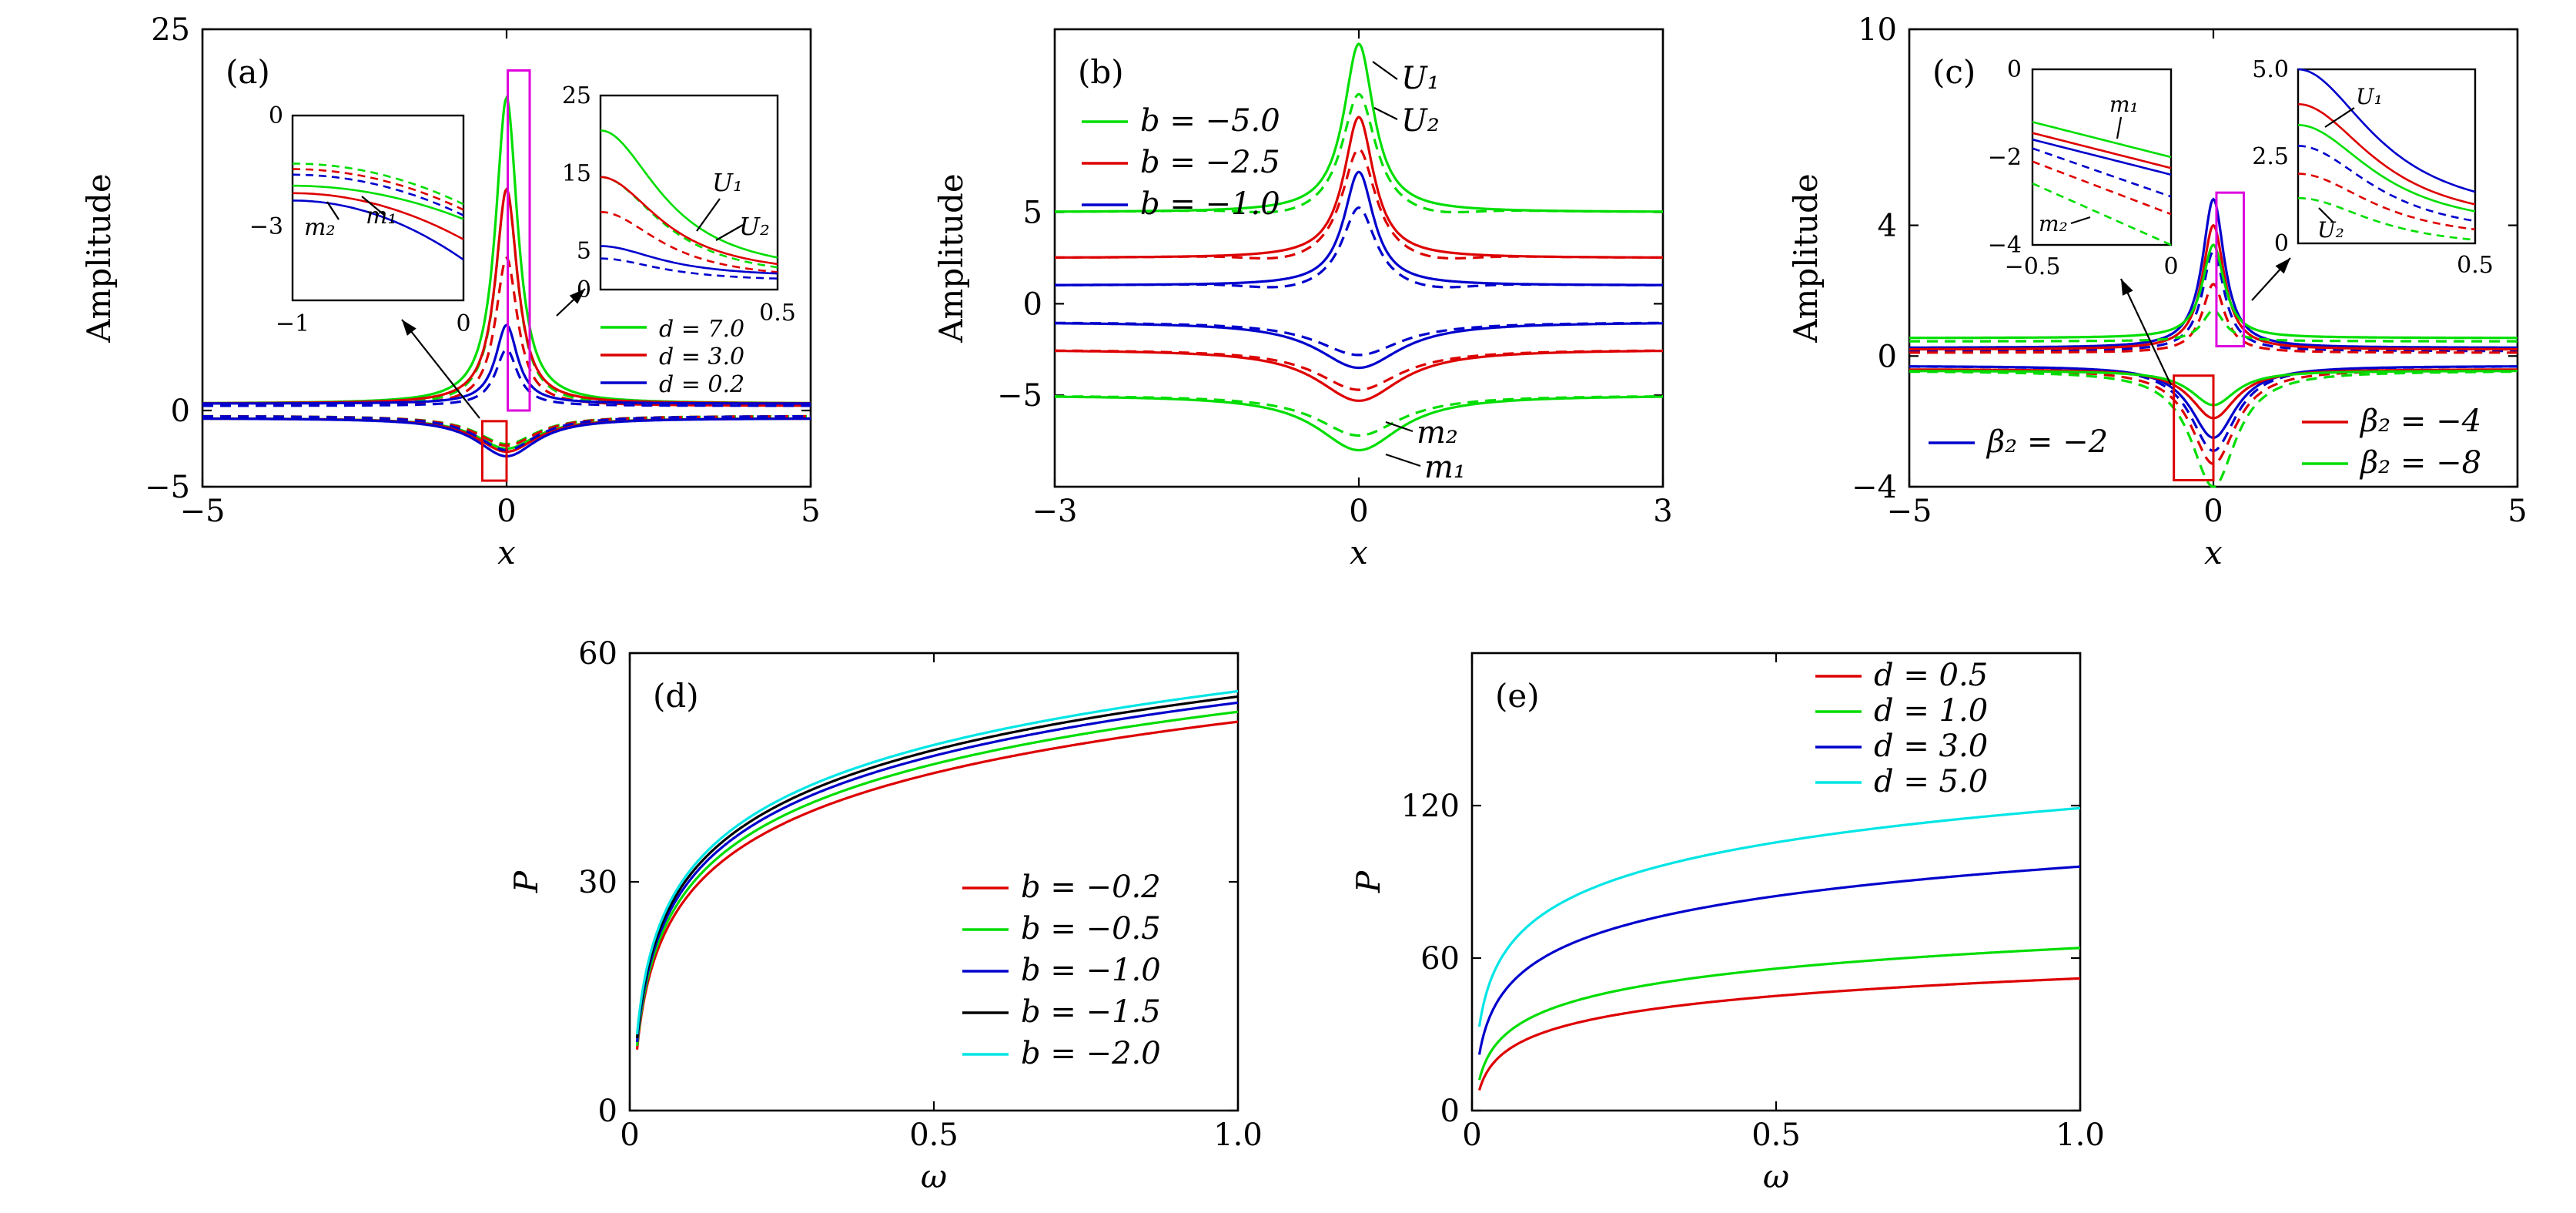 The image size is (2576, 1213). Describe the element at coordinates (1091, 929) in the screenshot. I see `legend-entry: b = −0.5` at that location.